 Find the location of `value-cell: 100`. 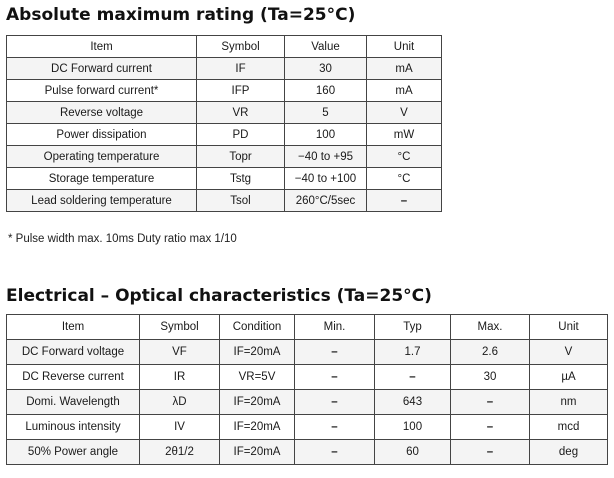

value-cell: 100 is located at coordinates (325, 134).